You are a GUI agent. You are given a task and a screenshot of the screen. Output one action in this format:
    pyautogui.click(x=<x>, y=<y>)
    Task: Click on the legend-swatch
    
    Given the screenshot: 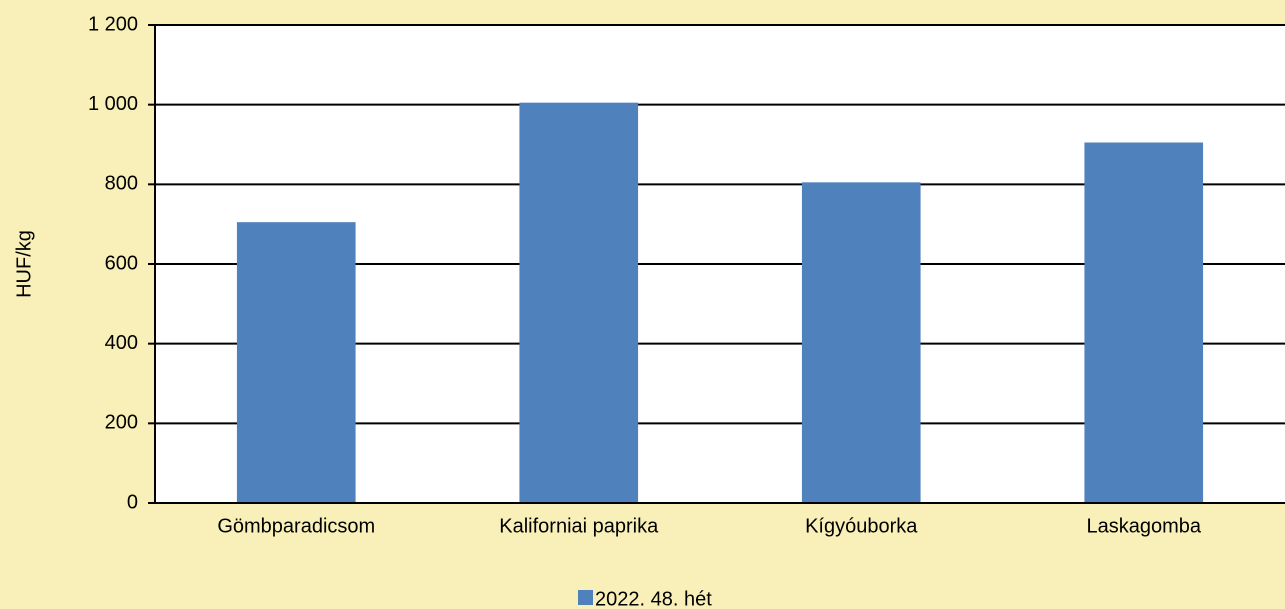 What is the action you would take?
    pyautogui.click(x=585, y=597)
    